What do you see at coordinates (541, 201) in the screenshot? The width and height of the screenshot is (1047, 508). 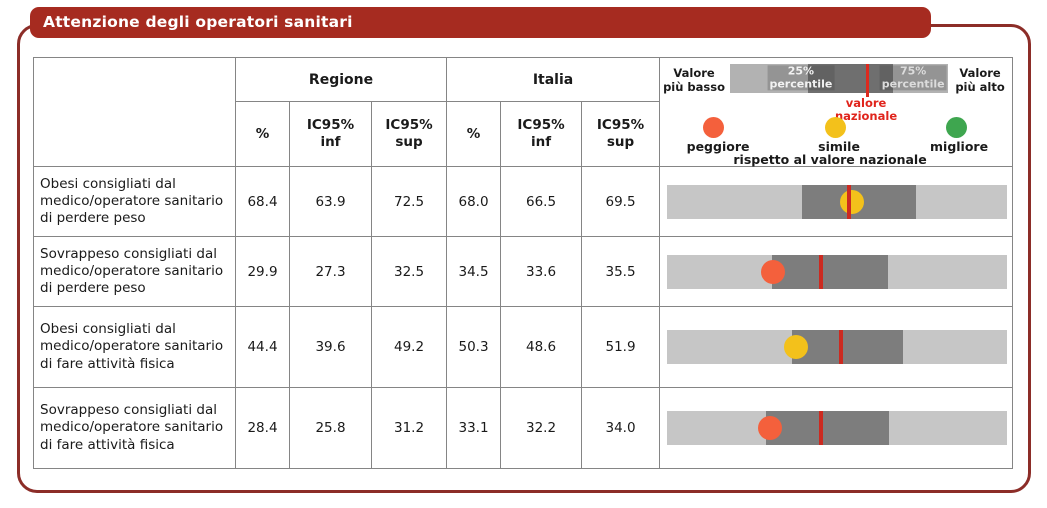 I see `italia-ic95-inf-value: 66.5` at bounding box center [541, 201].